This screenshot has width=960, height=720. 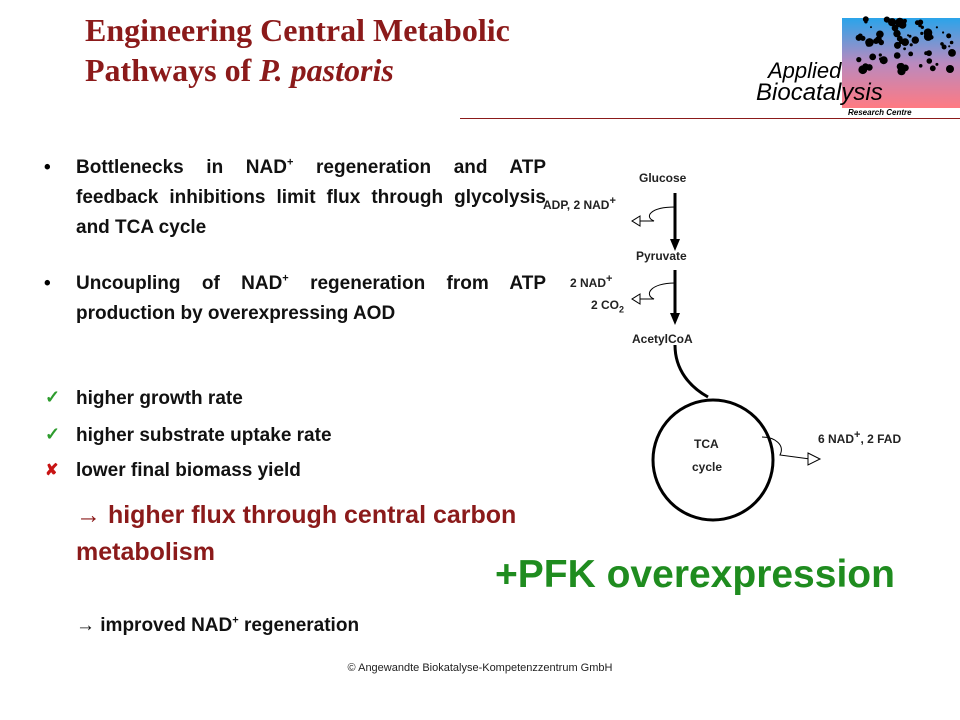 What do you see at coordinates (858, 66) in the screenshot?
I see `applied-biocatalysis-logo: Applied Biocatalysis Research Centre` at bounding box center [858, 66].